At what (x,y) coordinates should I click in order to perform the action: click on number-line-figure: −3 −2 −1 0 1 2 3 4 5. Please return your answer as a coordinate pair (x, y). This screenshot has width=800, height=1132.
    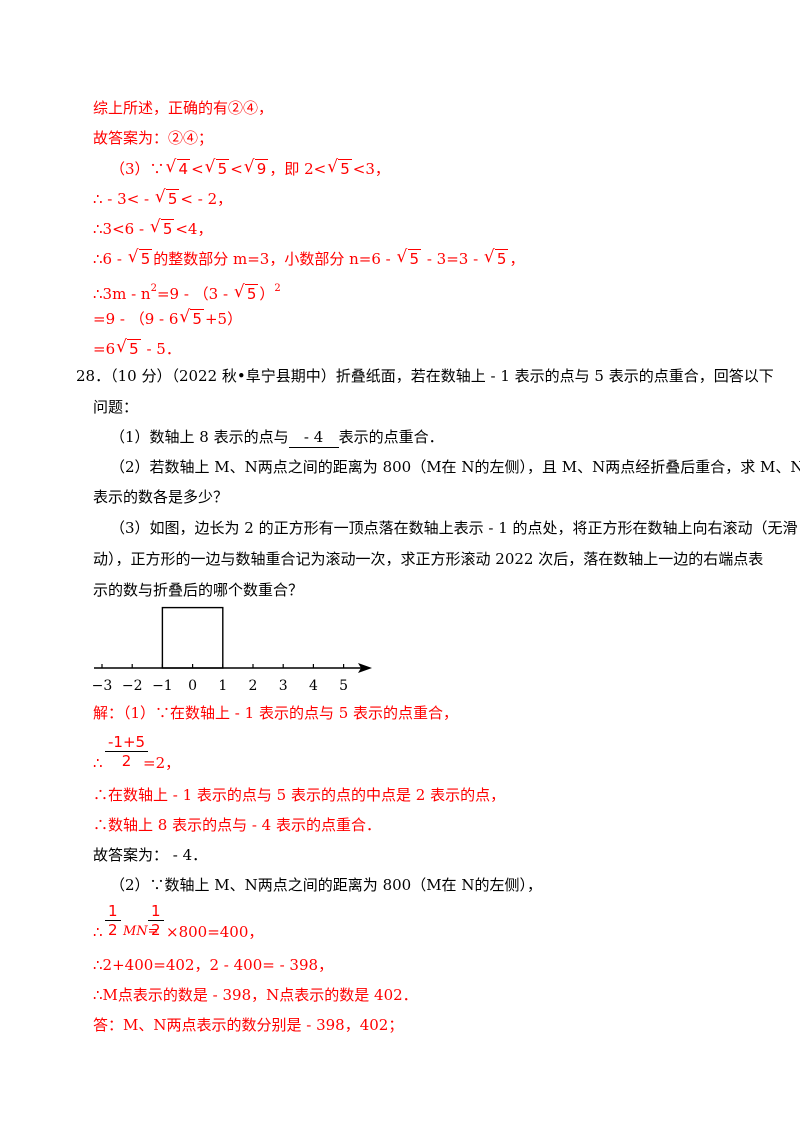
    Looking at the image, I should click on (232, 650).